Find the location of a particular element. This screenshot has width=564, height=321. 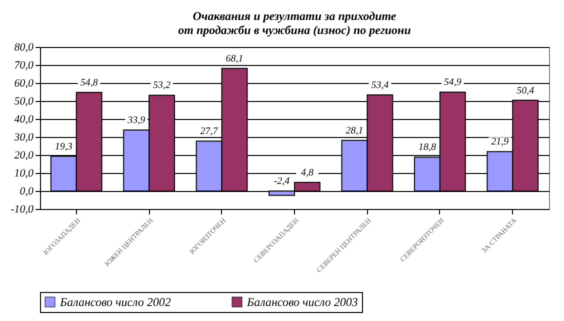

data-label: 33,9 is located at coordinates (136, 120).